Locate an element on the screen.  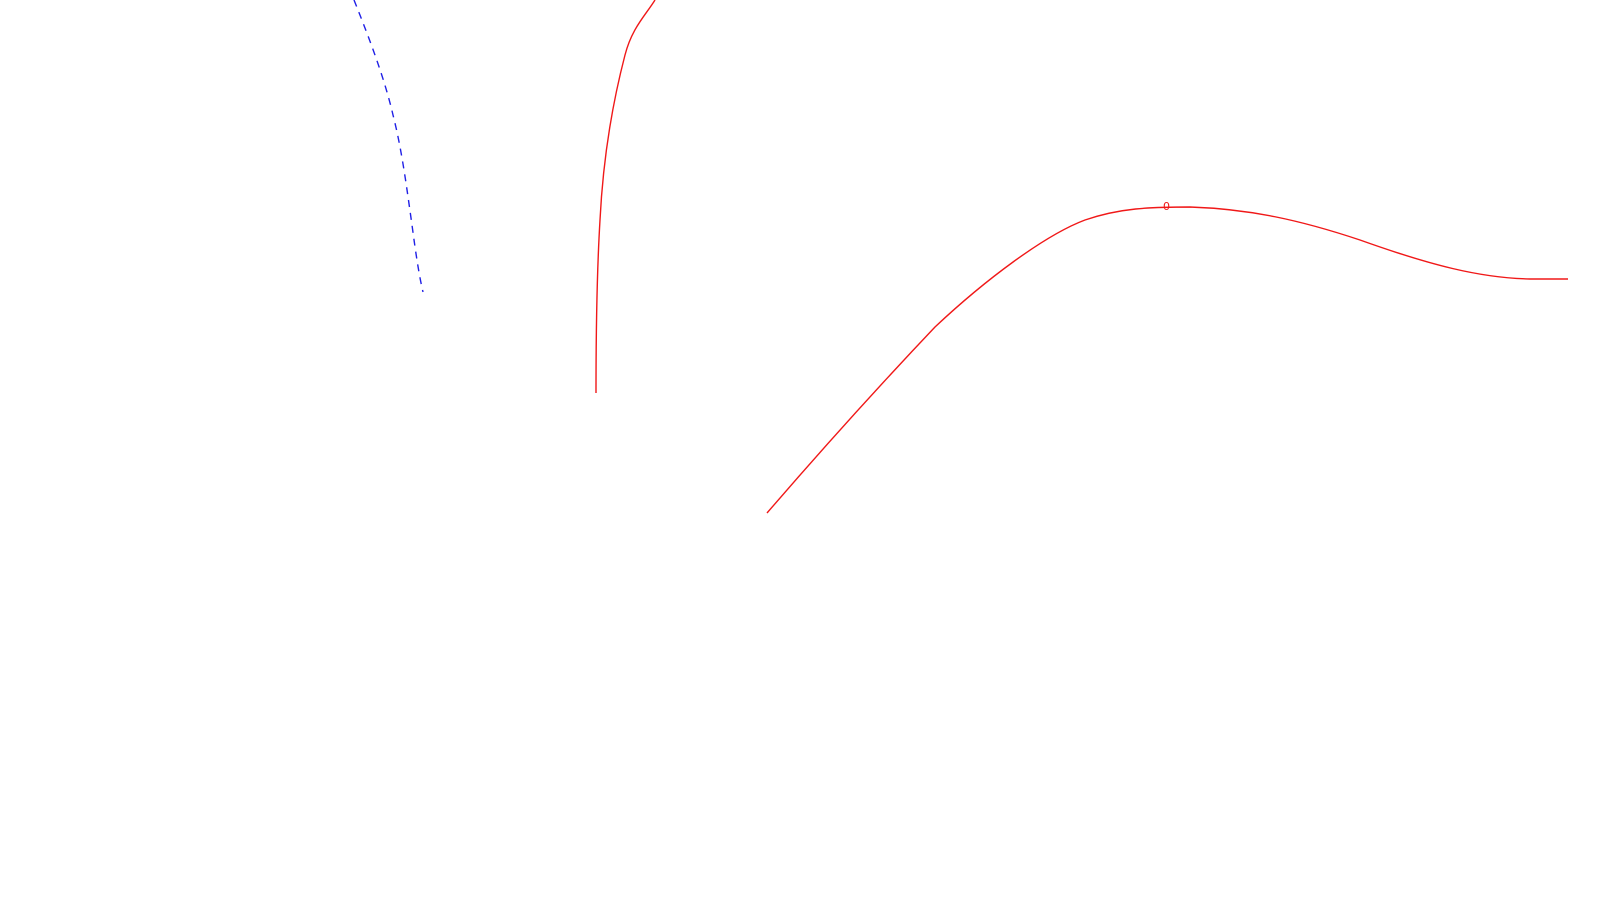
dashed-blue-curve is located at coordinates (388, 146).